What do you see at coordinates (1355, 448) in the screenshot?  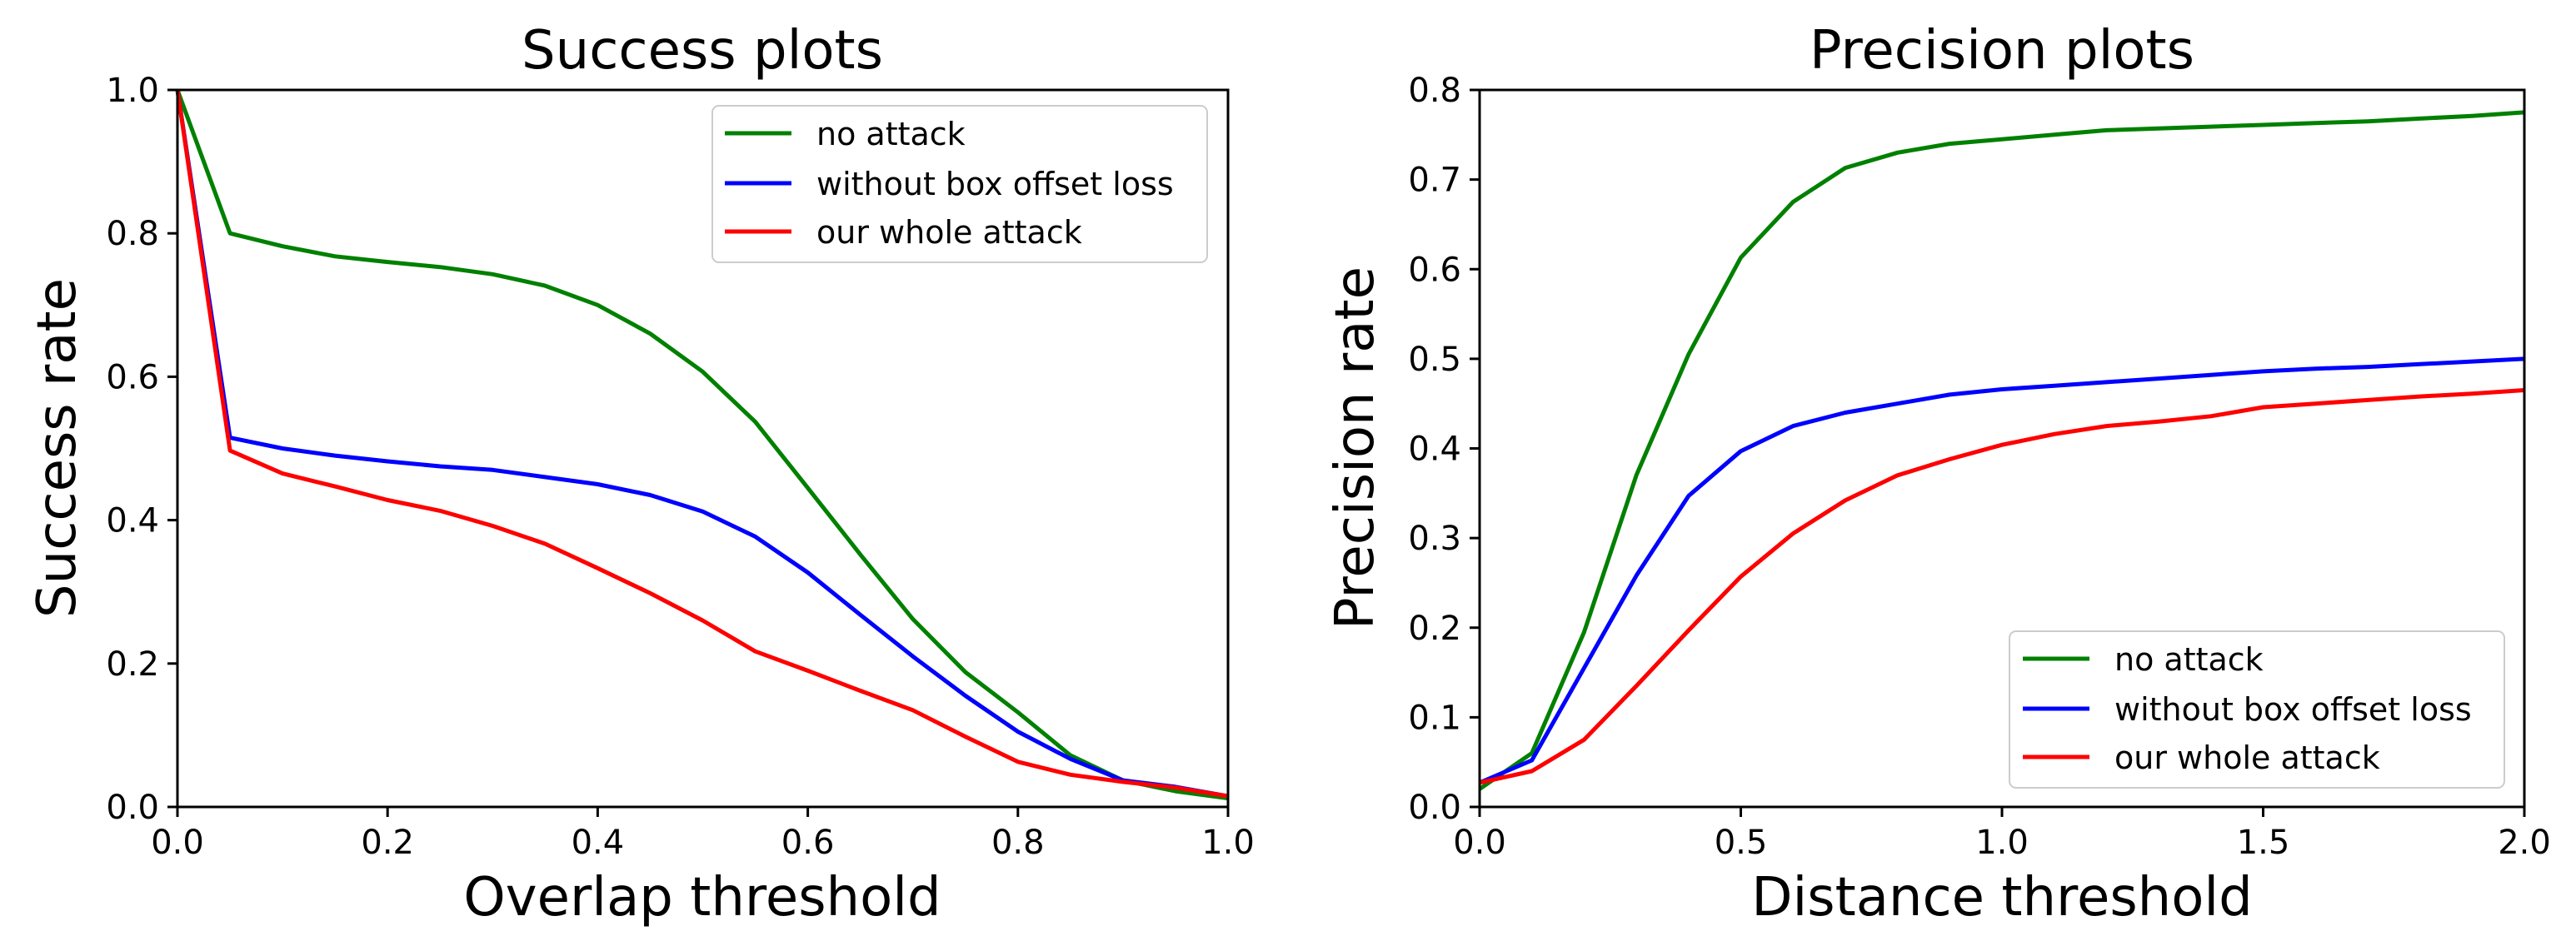 I see `precision-plot-ylabel: Precision rate` at bounding box center [1355, 448].